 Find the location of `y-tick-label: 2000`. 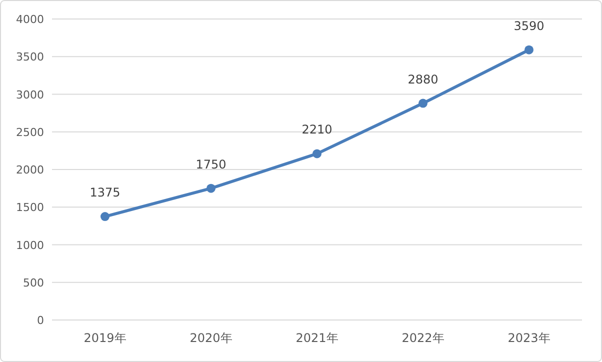

y-tick-label: 2000 is located at coordinates (30, 170).